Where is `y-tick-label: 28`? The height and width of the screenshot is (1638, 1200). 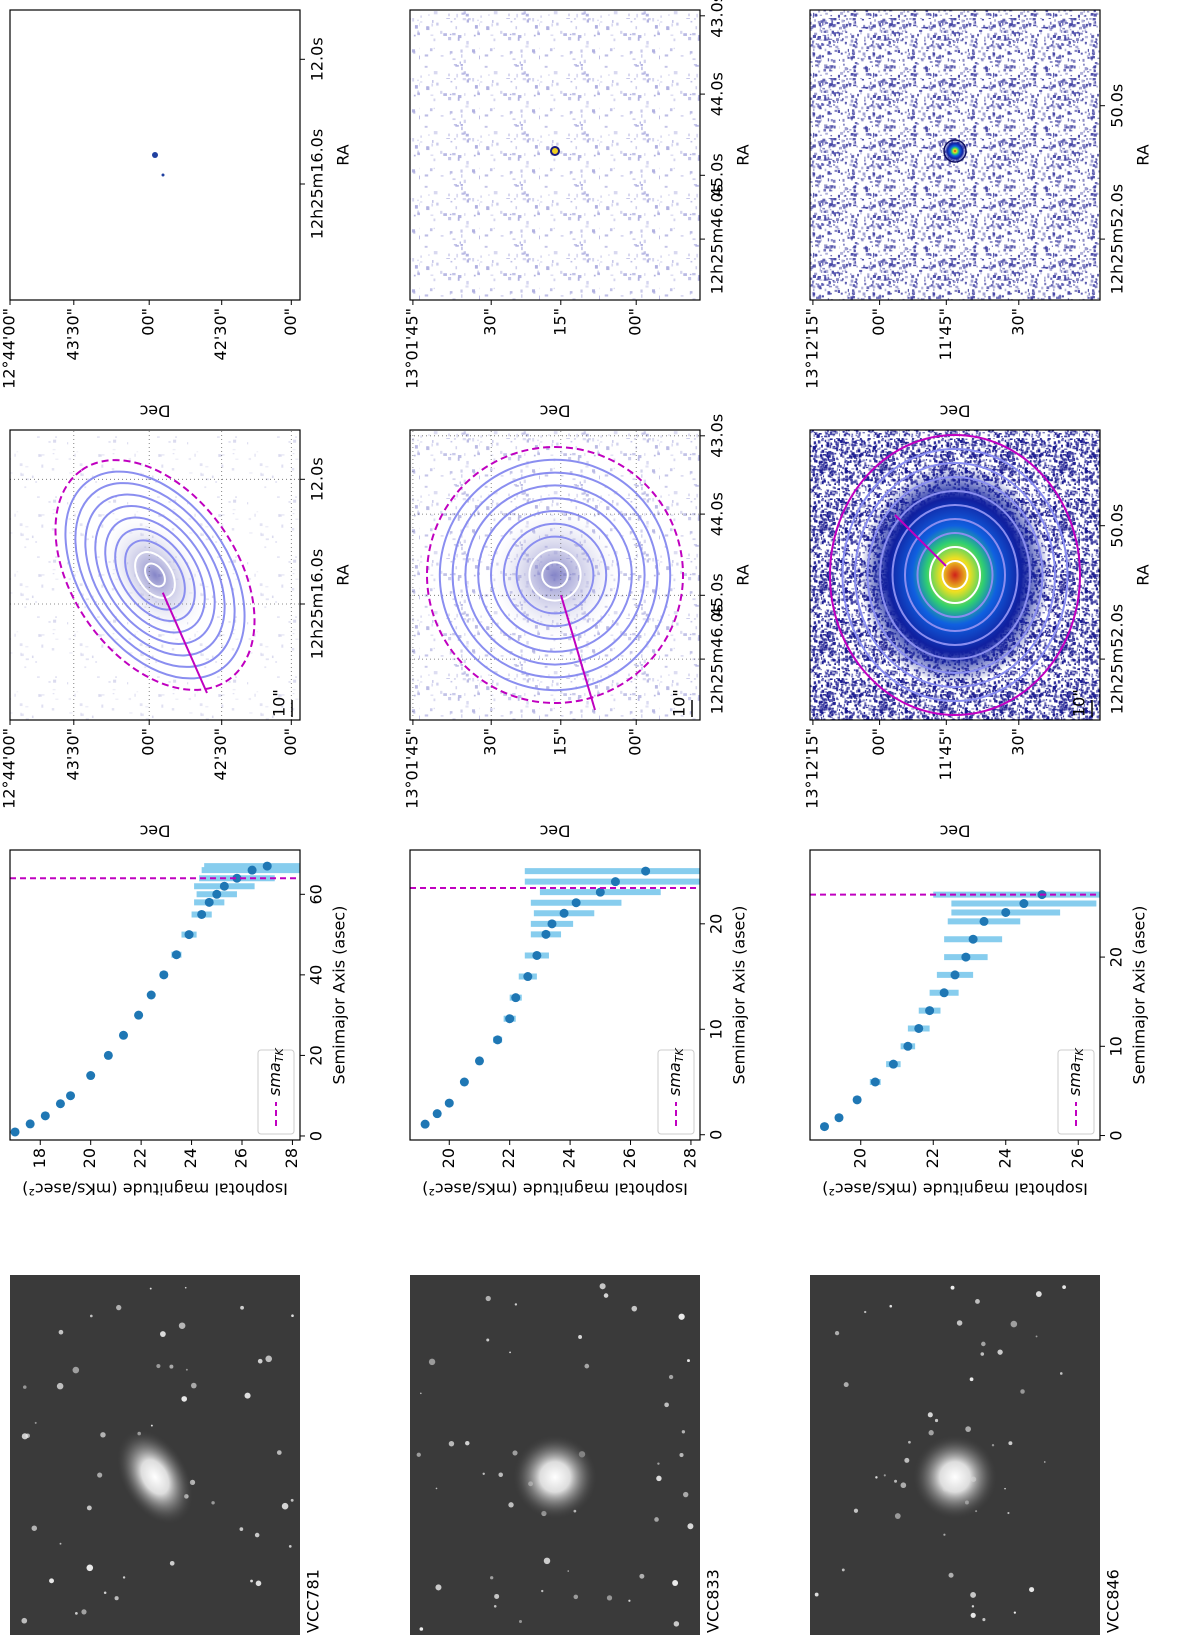
y-tick-label: 28 is located at coordinates (689, 1158).